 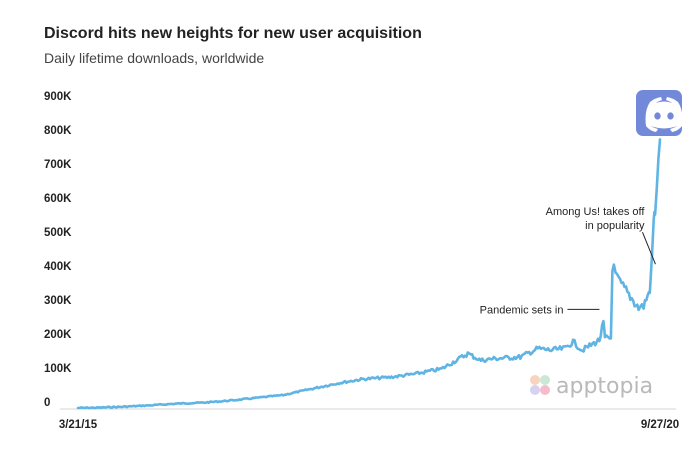 I want to click on y-tick-label: 600K, so click(x=58, y=199).